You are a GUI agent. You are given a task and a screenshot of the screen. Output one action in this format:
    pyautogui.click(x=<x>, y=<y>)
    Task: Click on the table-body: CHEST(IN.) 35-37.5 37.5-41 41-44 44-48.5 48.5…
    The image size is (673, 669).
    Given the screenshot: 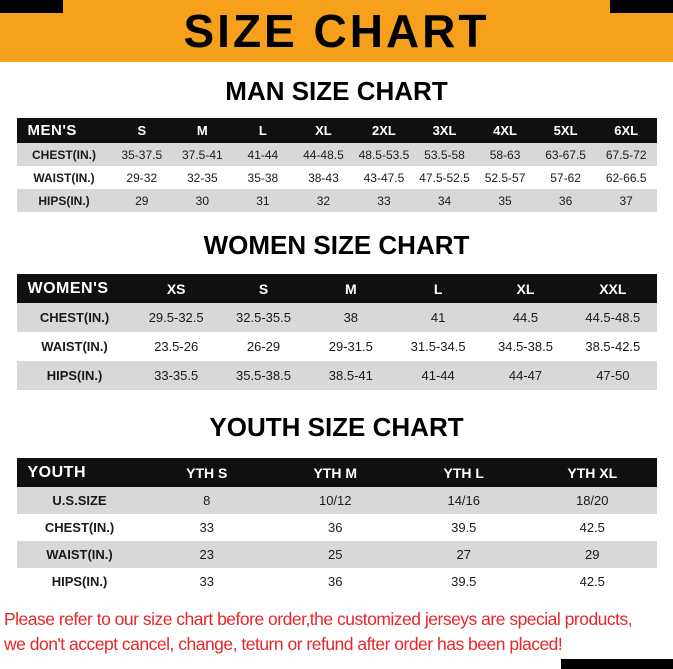 What is the action you would take?
    pyautogui.click(x=336, y=177)
    